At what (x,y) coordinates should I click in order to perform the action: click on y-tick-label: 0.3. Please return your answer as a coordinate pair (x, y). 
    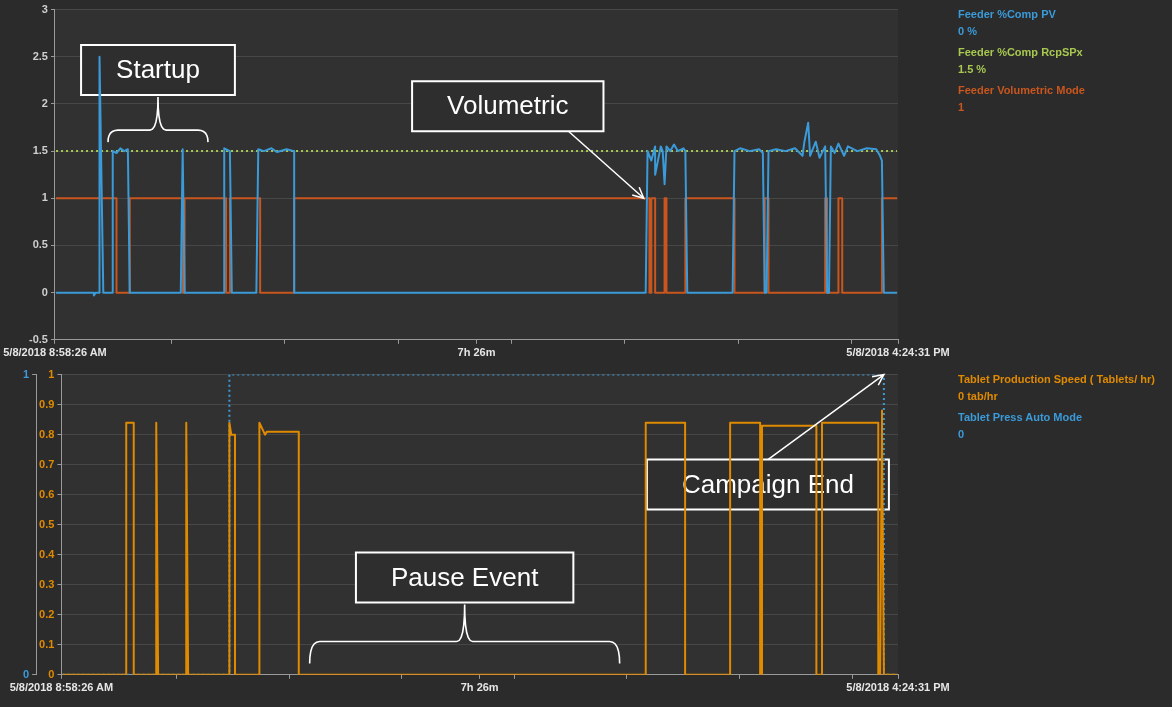
    Looking at the image, I should click on (47, 583).